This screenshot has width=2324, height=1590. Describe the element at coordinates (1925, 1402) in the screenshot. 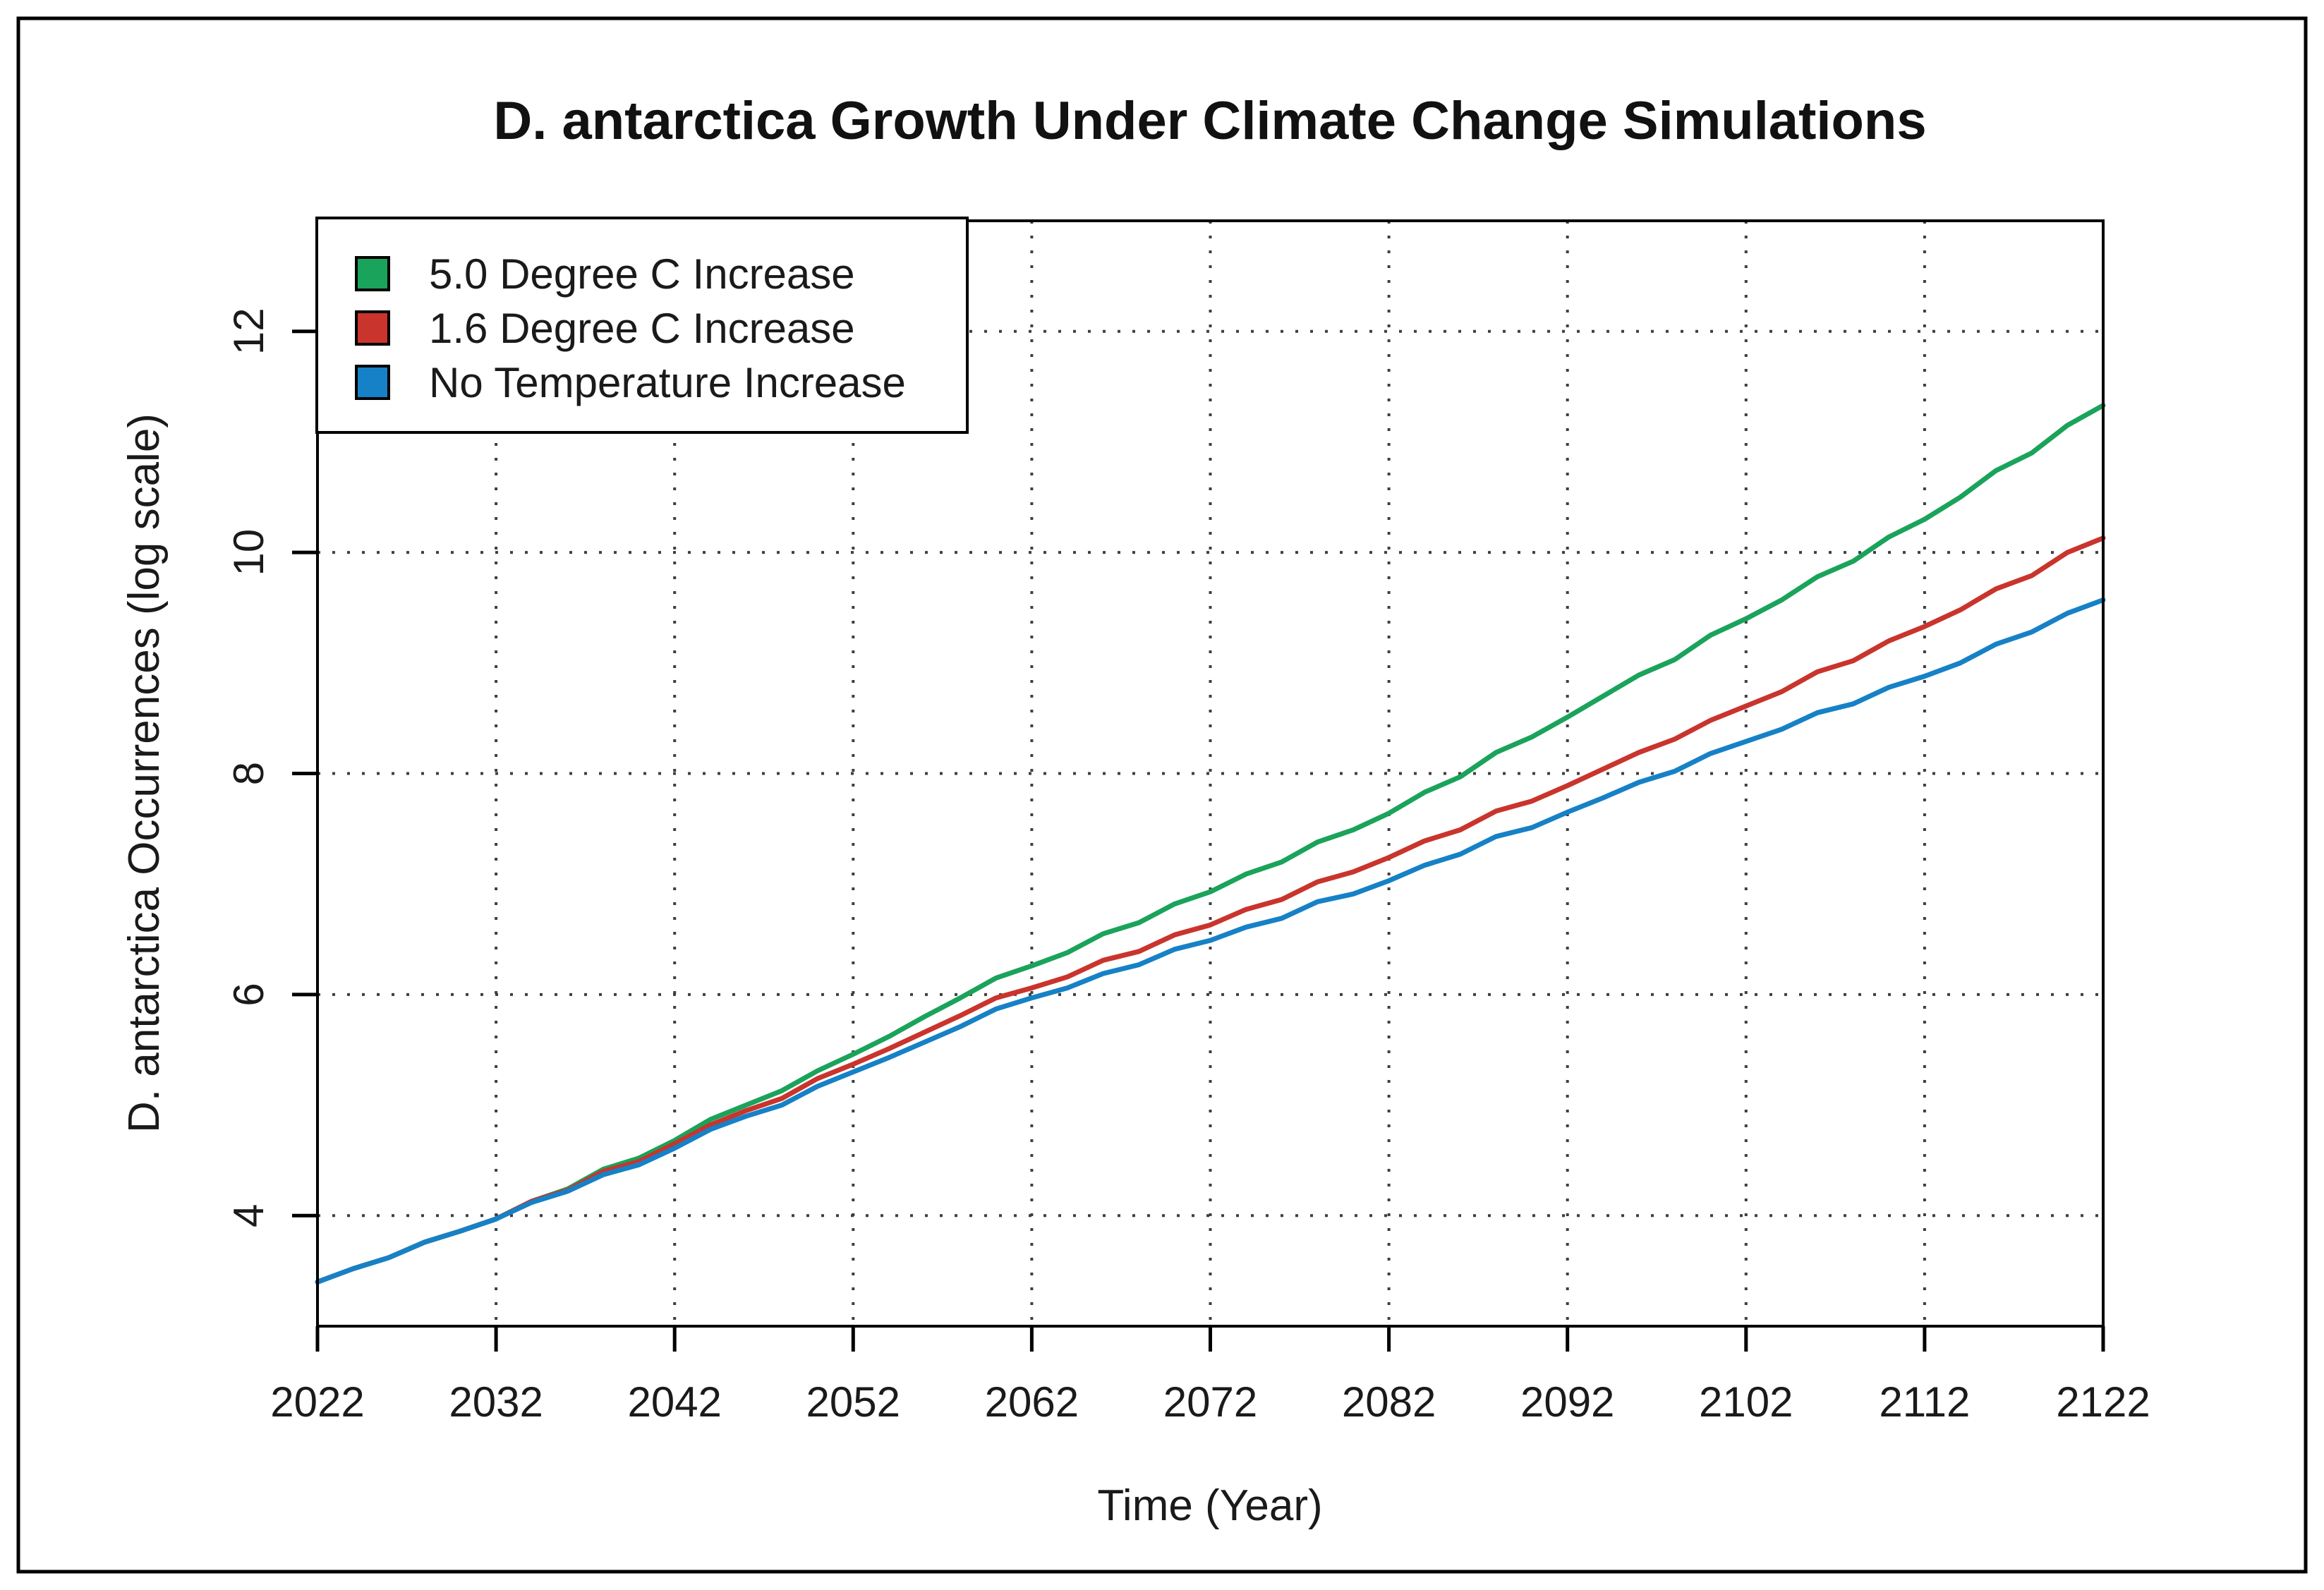

I see `x-tick-label: 2112` at that location.